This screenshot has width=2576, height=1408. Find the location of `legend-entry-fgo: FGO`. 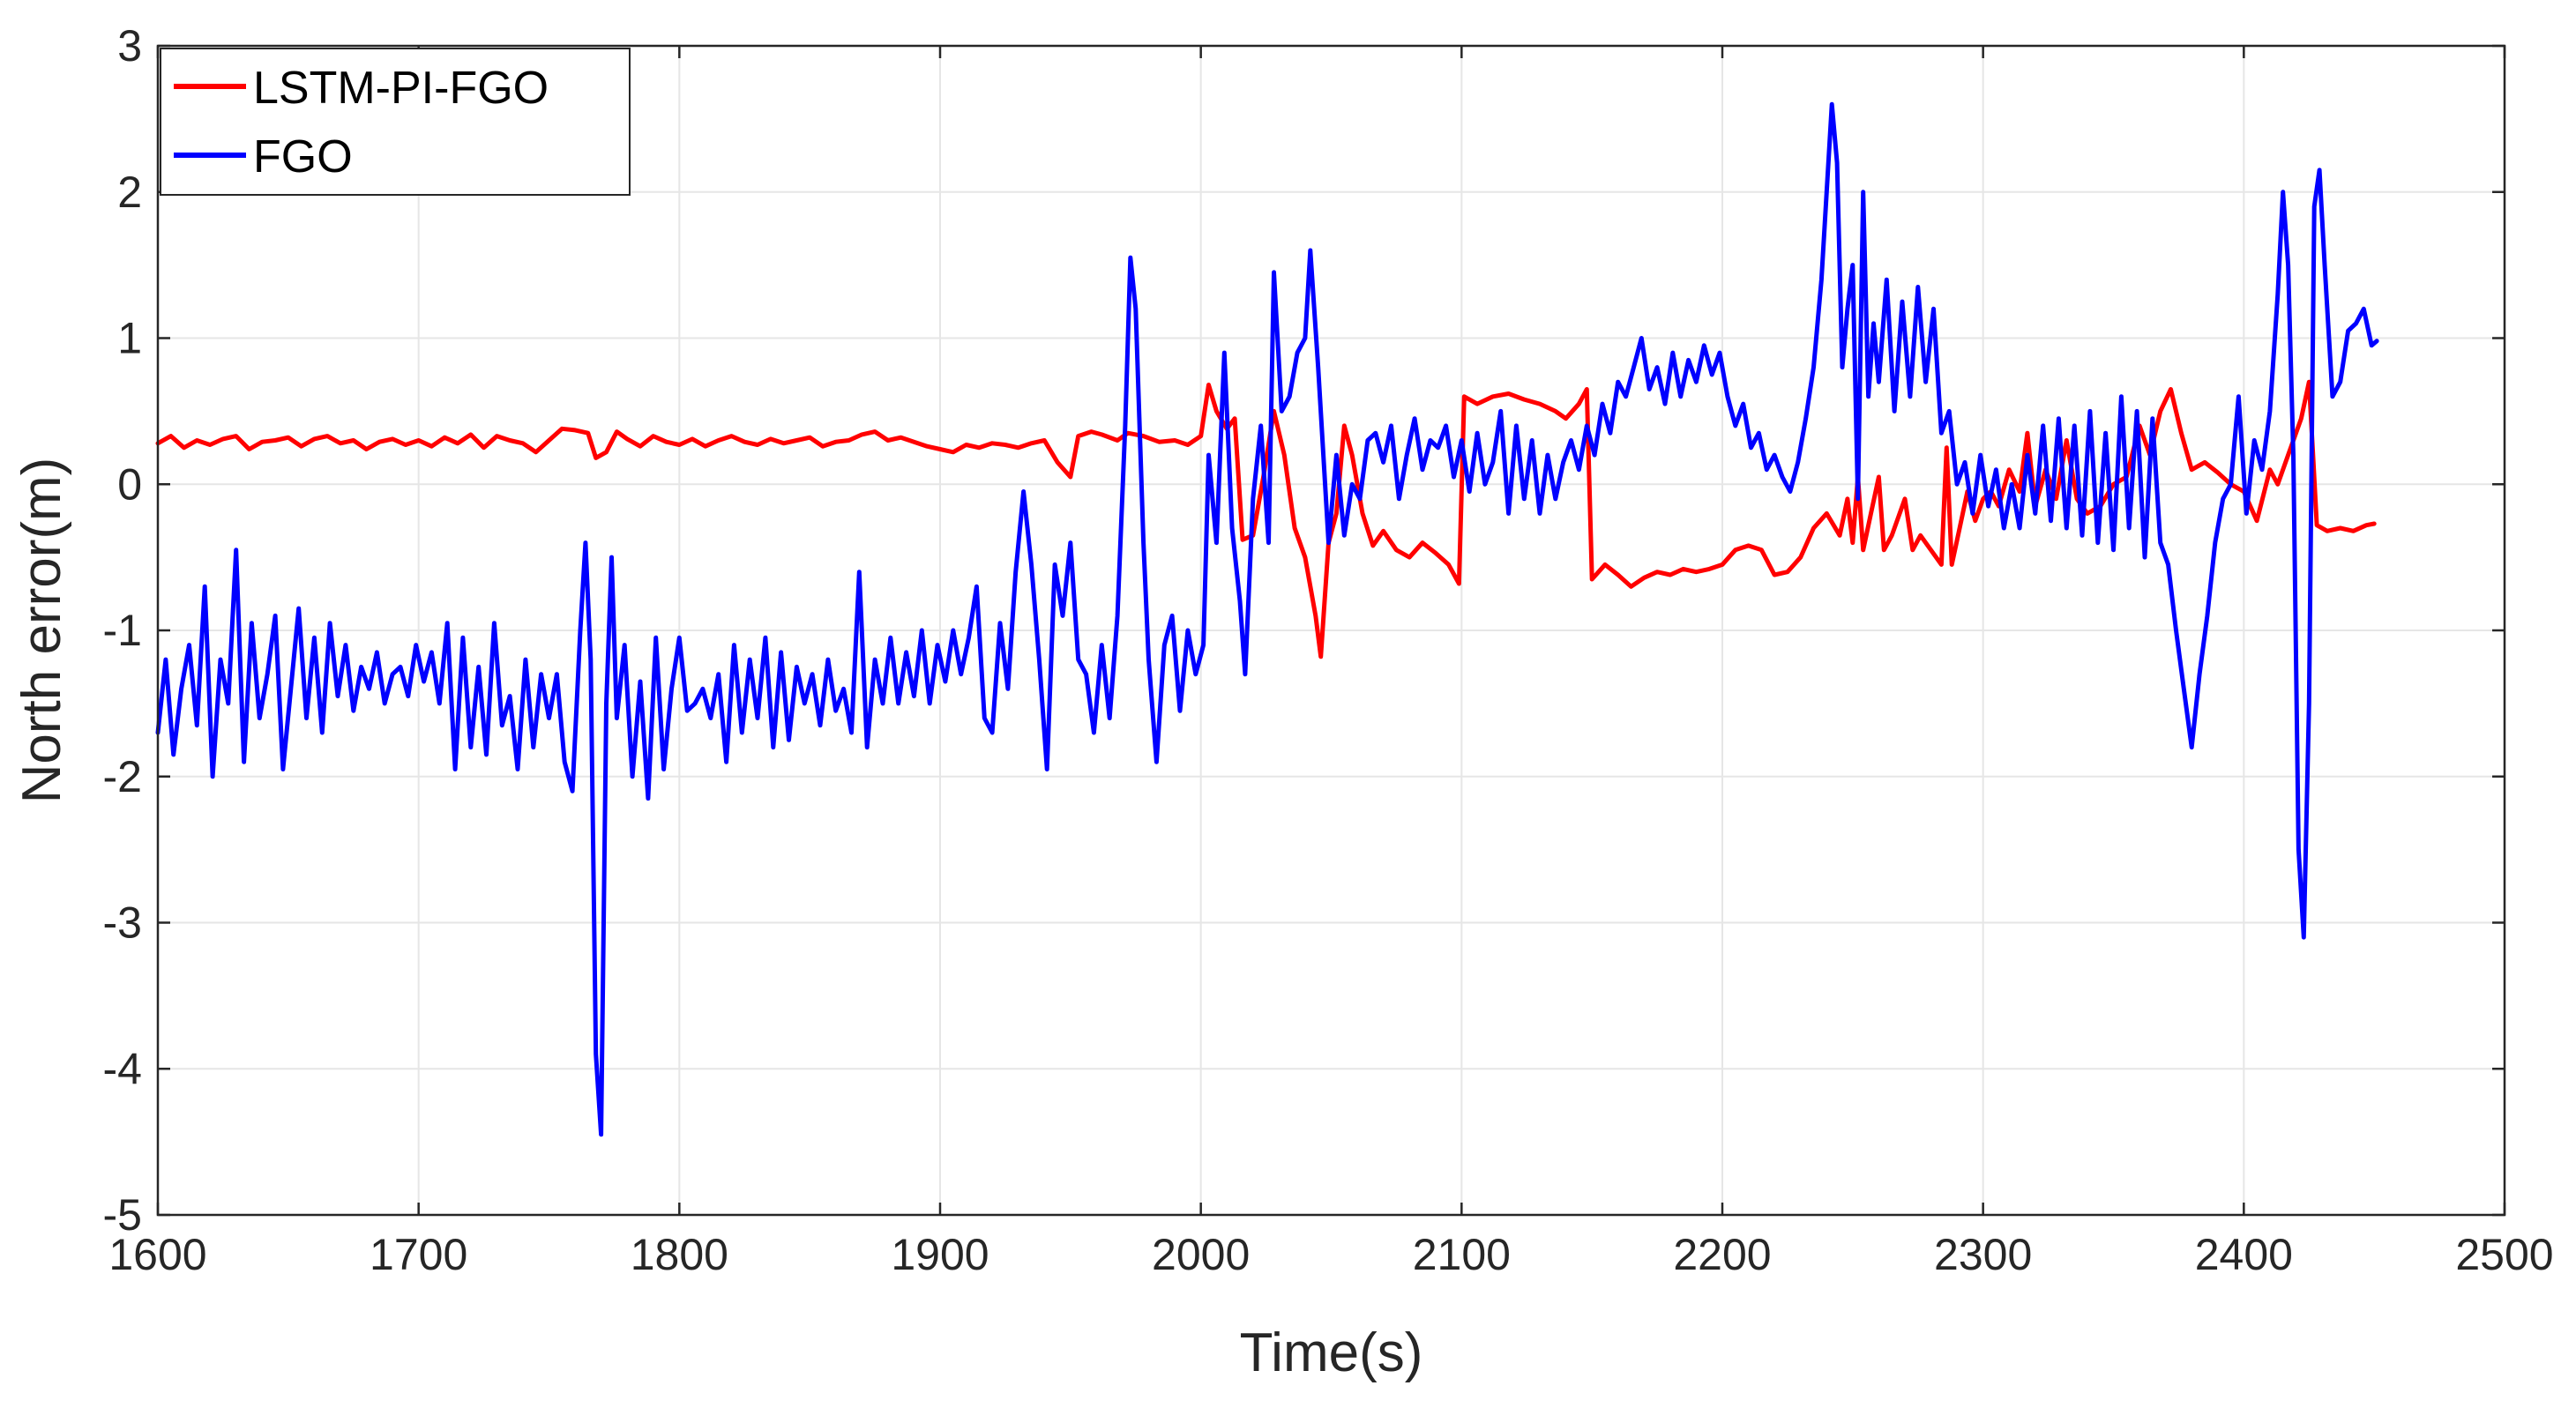

legend-entry-fgo: FGO is located at coordinates (303, 157).